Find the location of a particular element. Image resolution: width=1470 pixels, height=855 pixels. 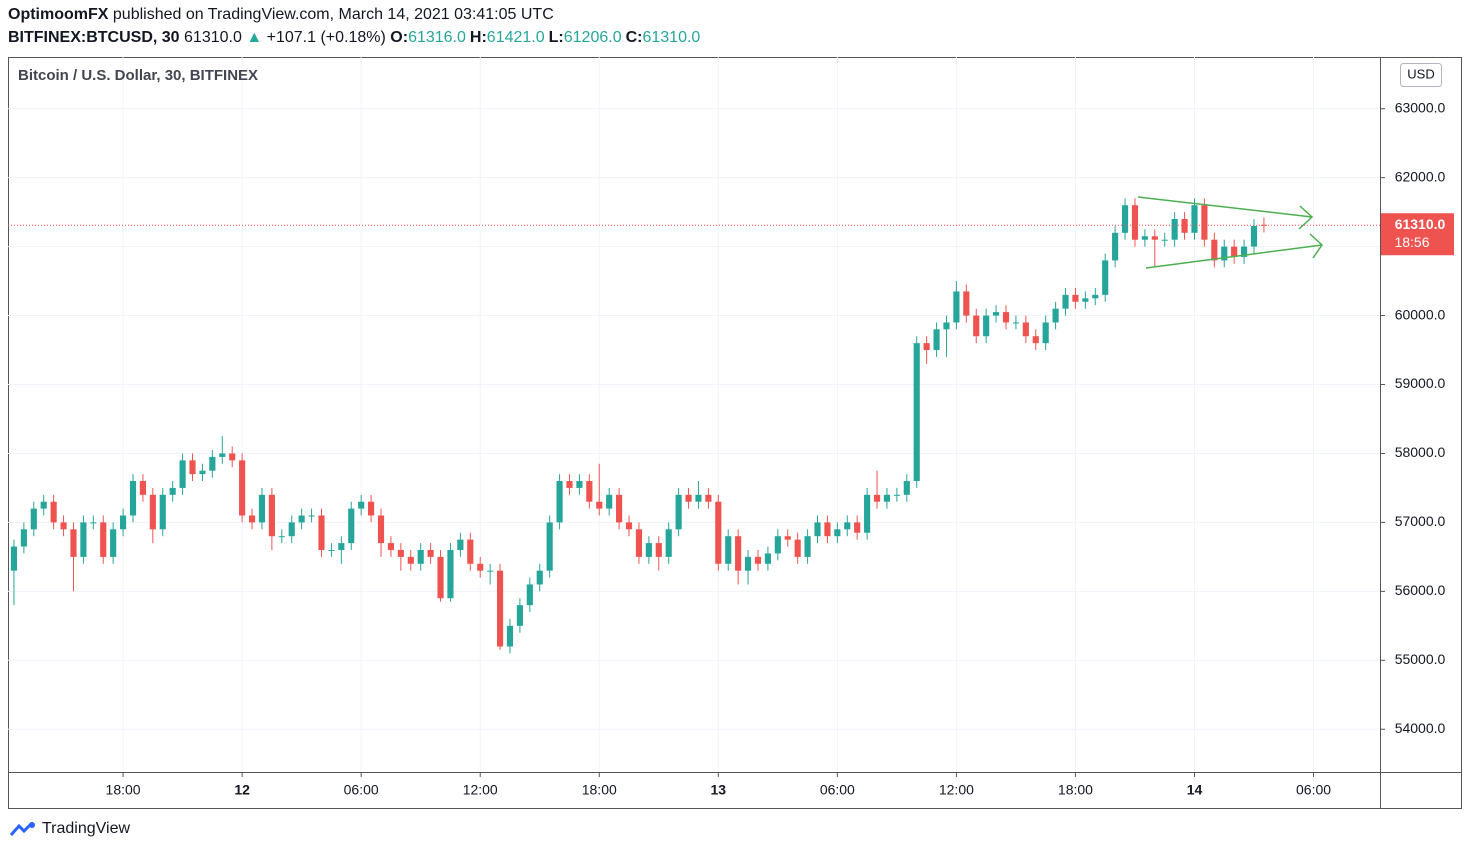

ohlc-value: 61206.0 is located at coordinates (592, 37).